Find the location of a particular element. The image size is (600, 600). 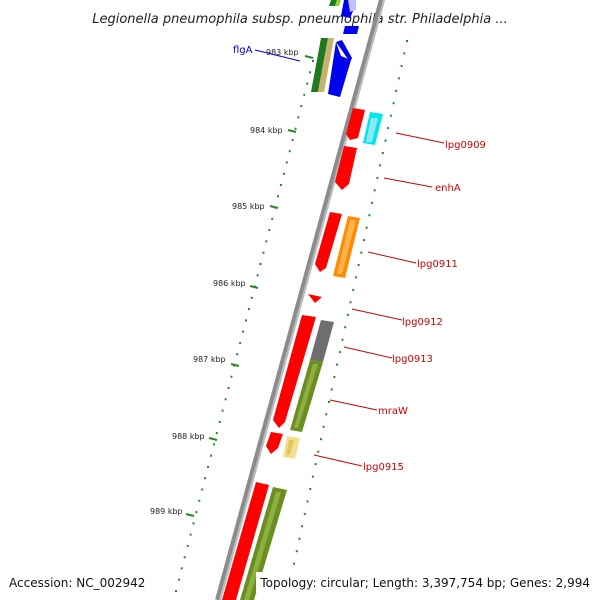

feature-lpg0909-red is located at coordinates (355, 124).